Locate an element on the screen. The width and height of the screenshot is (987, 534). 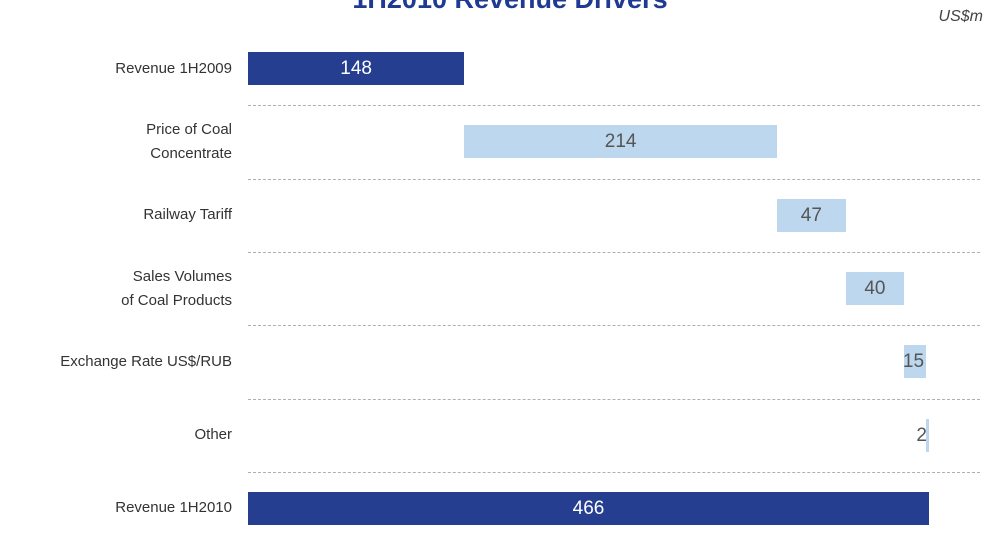
category-label: Revenue 1H2010 is located at coordinates (173, 508).